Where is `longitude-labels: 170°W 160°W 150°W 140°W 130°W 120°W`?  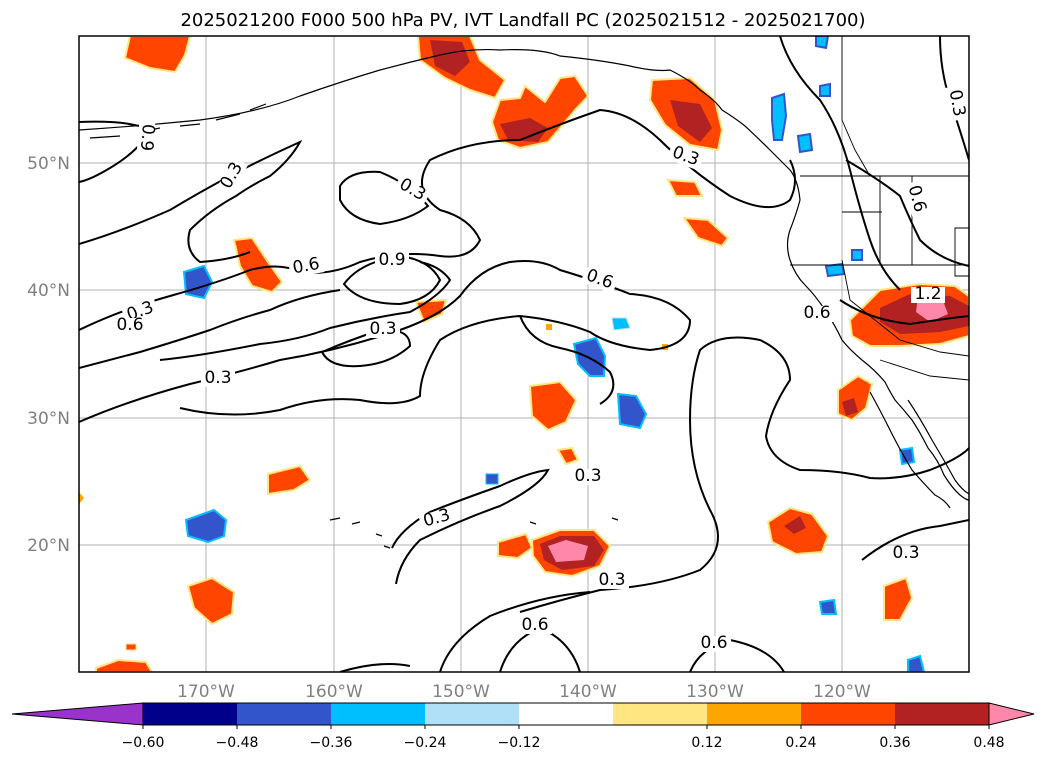
longitude-labels: 170°W 160°W 150°W 140°W 130°W 120°W is located at coordinates (524, 692).